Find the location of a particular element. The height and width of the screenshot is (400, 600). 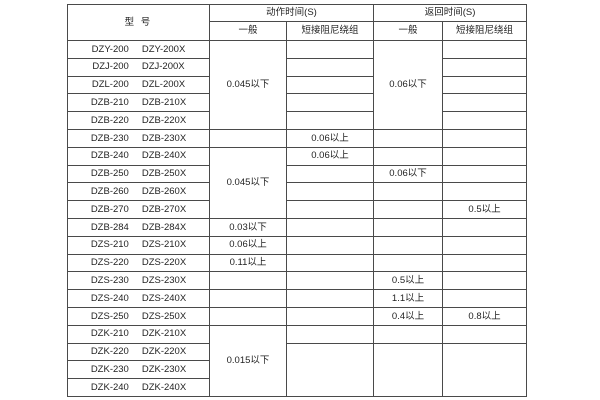

model-cell: DZJ-200 DZJ-200X is located at coordinates (138, 67).